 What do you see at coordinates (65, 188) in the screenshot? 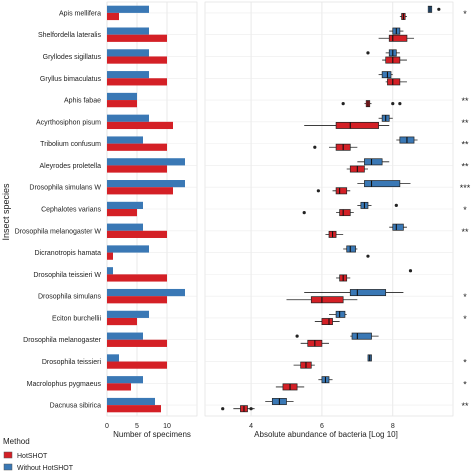
I see `category-label-drosophila-simulans-w: Drosophila simulans W` at bounding box center [65, 188].